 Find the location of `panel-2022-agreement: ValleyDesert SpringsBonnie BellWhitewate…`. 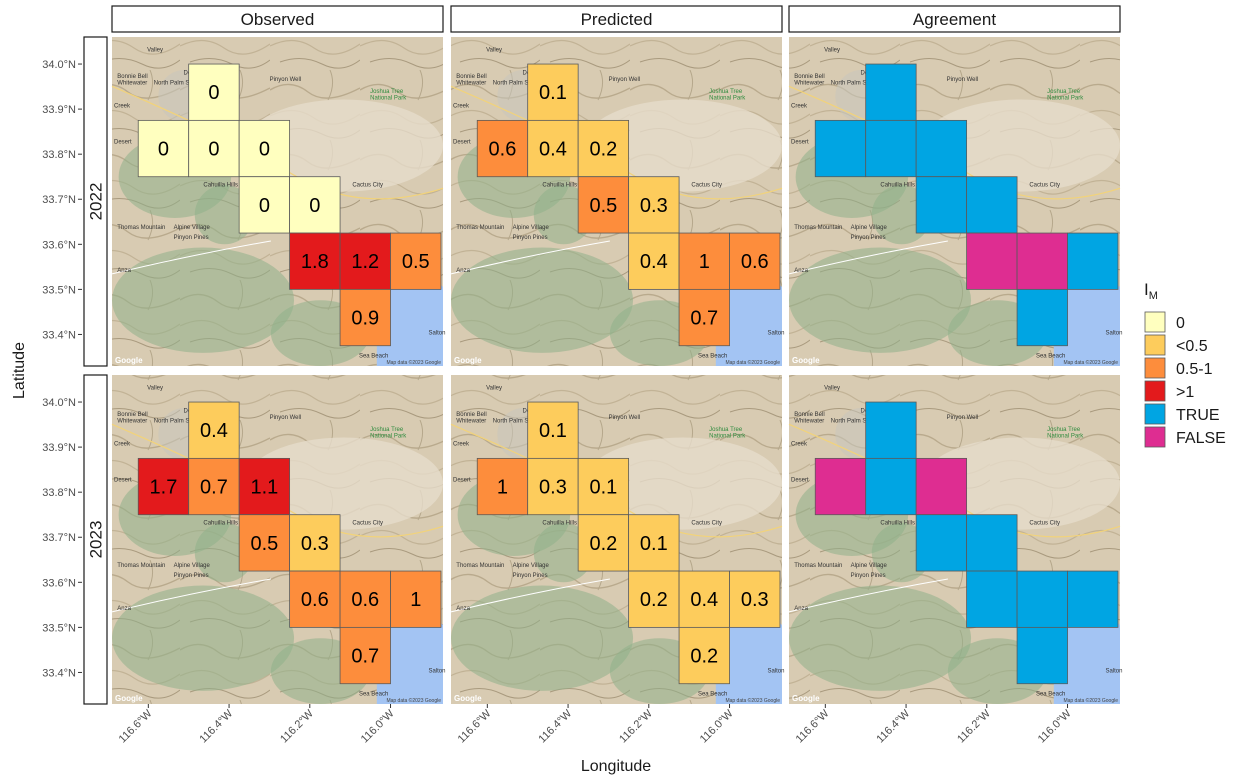

panel-2022-agreement: ValleyDesert SpringsBonnie BellWhitewate… is located at coordinates (955, 201).